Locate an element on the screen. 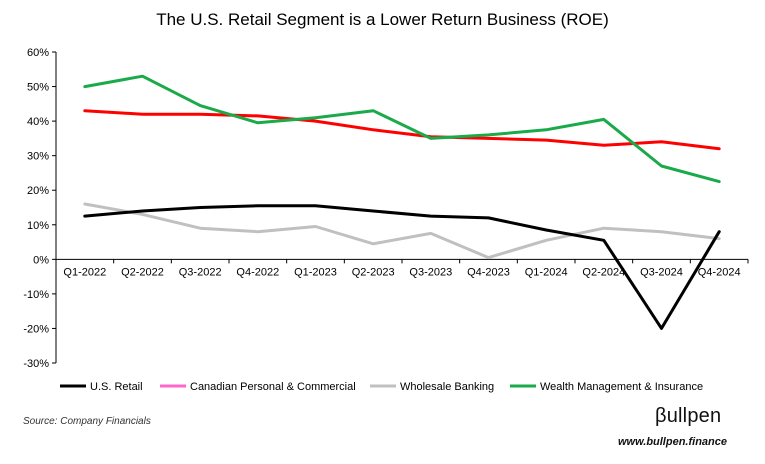 The image size is (765, 464). x-tick-label: Q2-2022 is located at coordinates (142, 272).